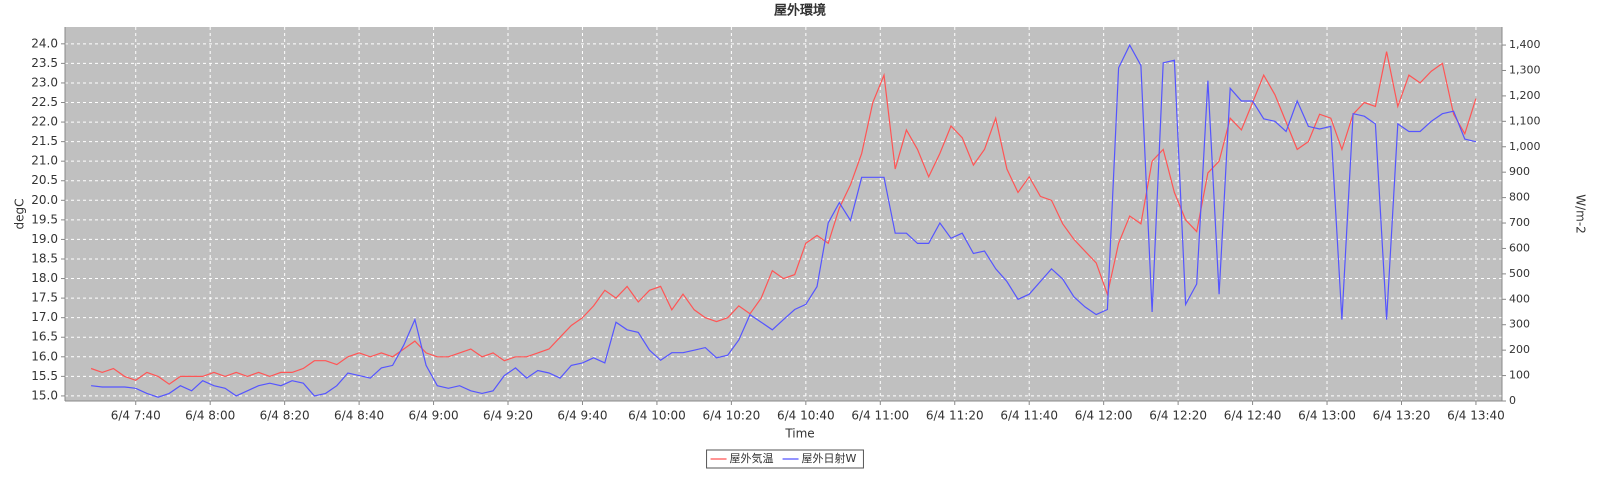 The image size is (1600, 480). Describe the element at coordinates (1519, 375) in the screenshot. I see `y2-tick-label: 100` at that location.